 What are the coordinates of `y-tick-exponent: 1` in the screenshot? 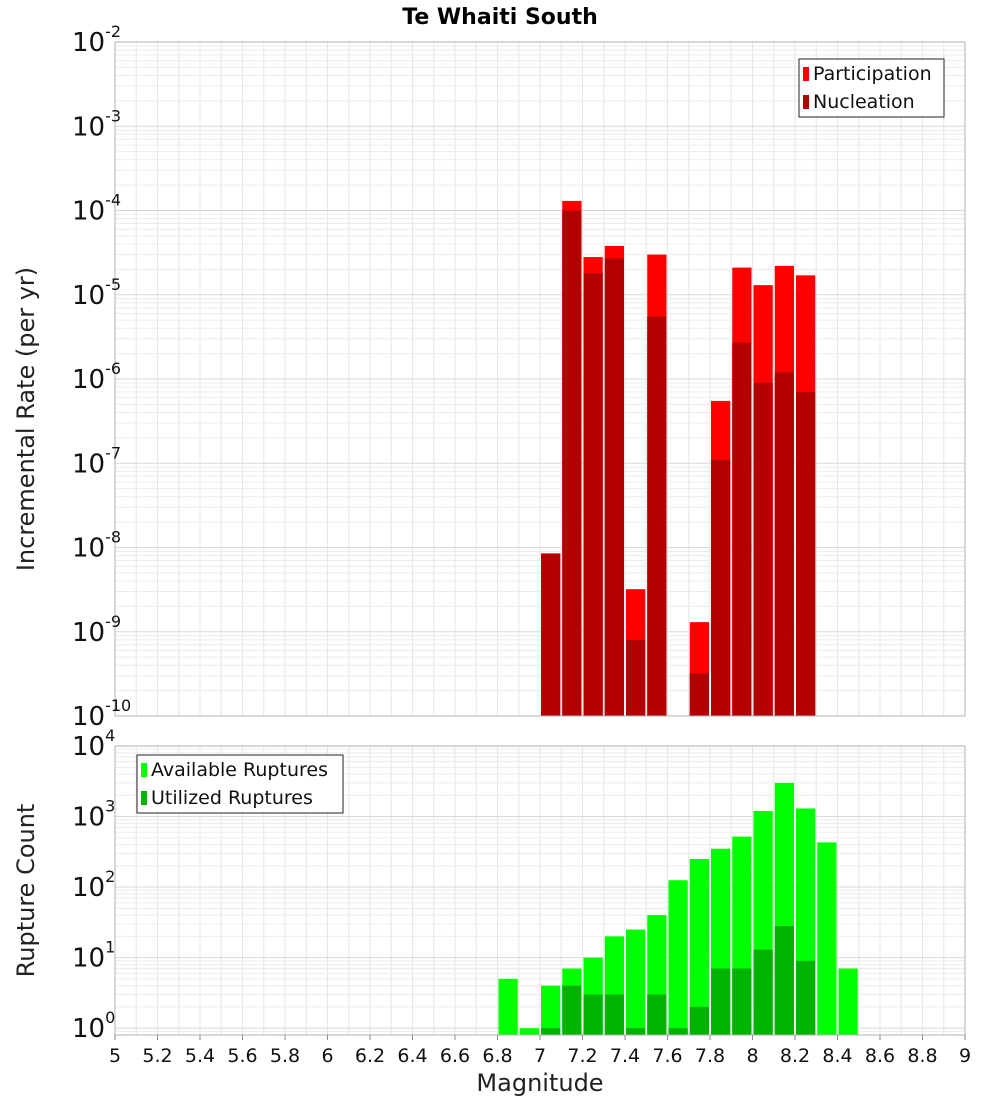 It's located at (110, 947).